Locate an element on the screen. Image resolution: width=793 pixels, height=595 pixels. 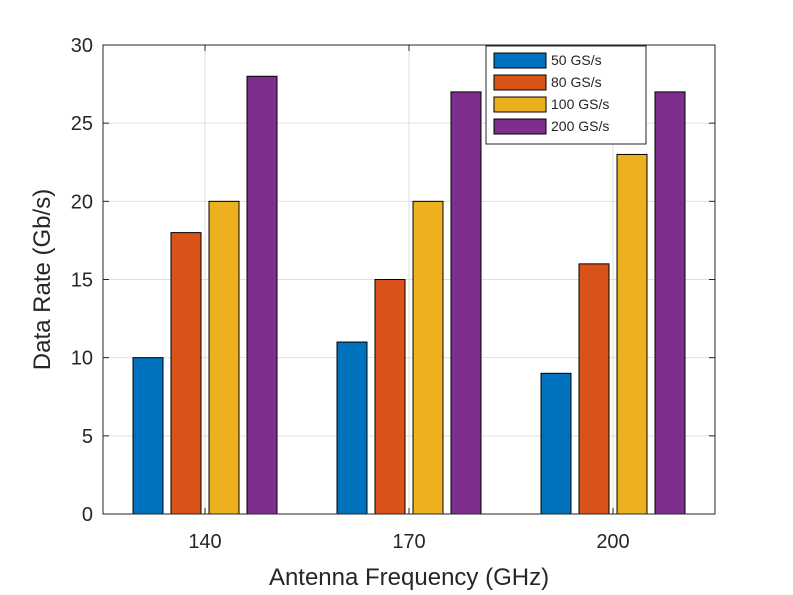
y-tick-label: 20 is located at coordinates (82, 202).